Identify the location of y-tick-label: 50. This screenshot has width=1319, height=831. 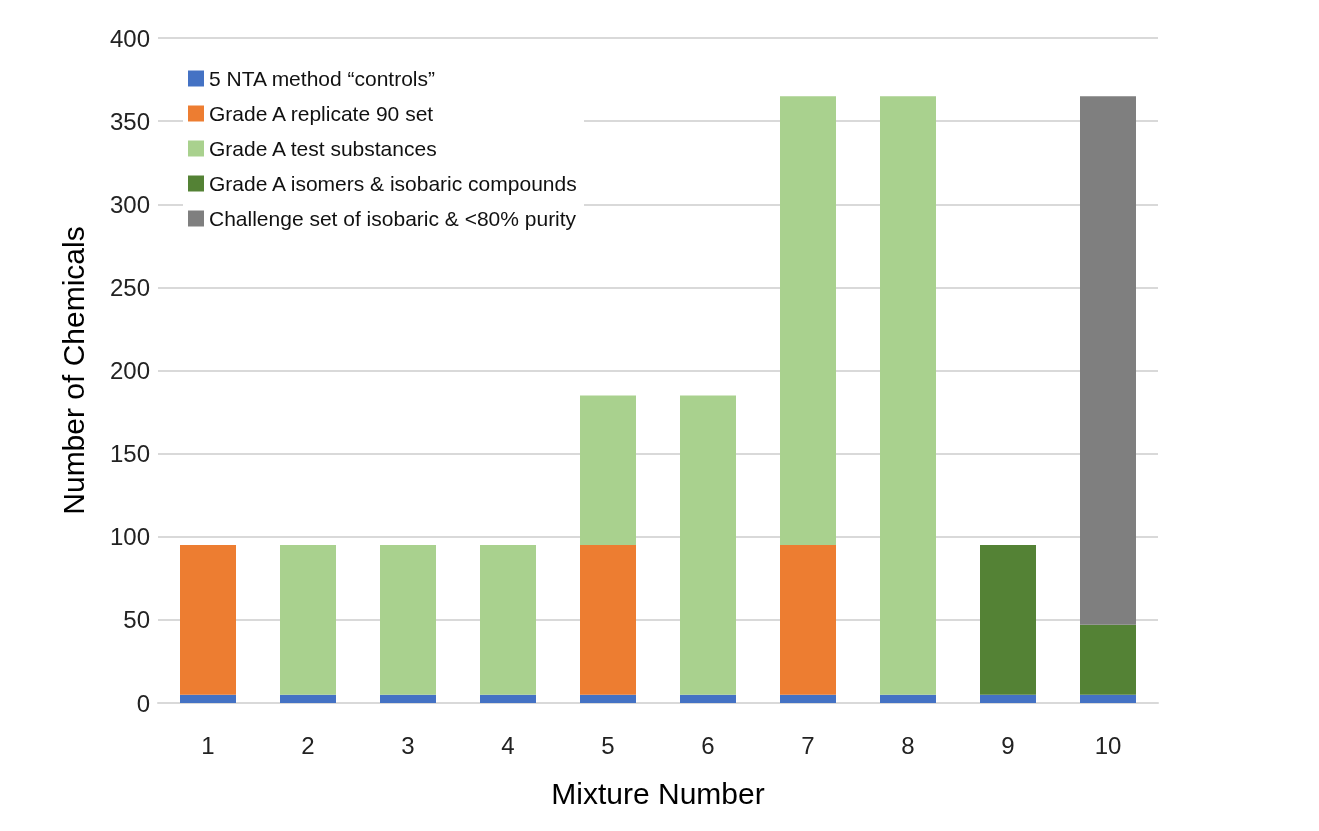
(136, 620).